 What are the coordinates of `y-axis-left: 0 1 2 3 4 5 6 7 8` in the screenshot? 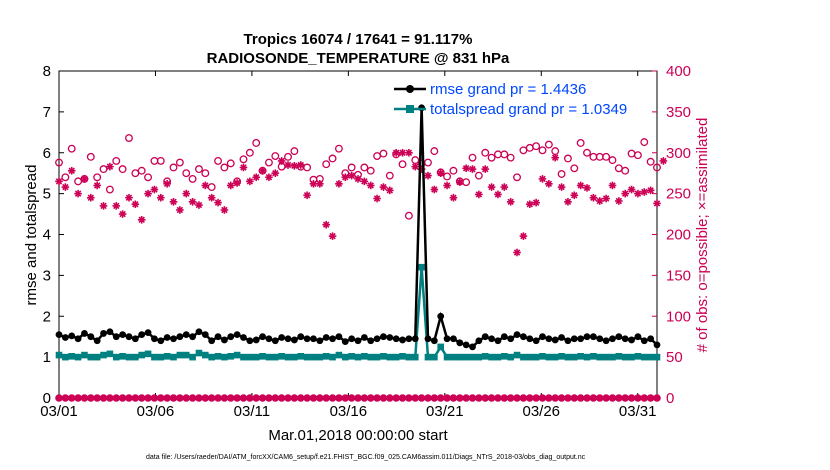 It's located at (53, 235).